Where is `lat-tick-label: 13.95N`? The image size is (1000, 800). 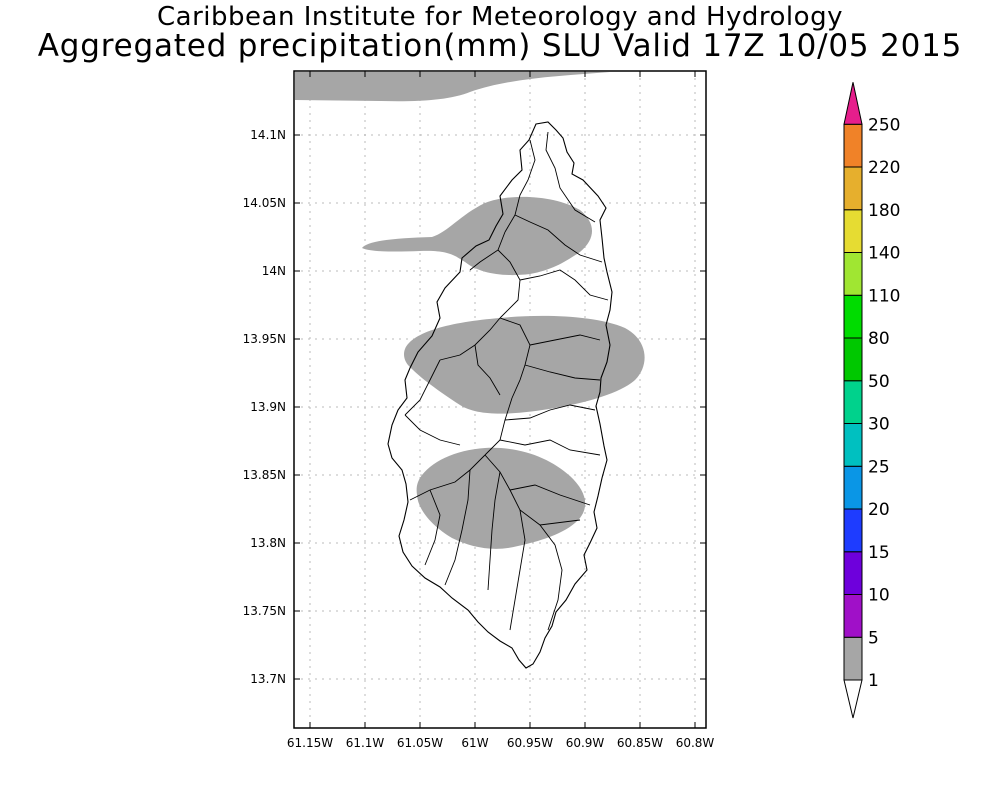
lat-tick-label: 13.95N is located at coordinates (264, 339).